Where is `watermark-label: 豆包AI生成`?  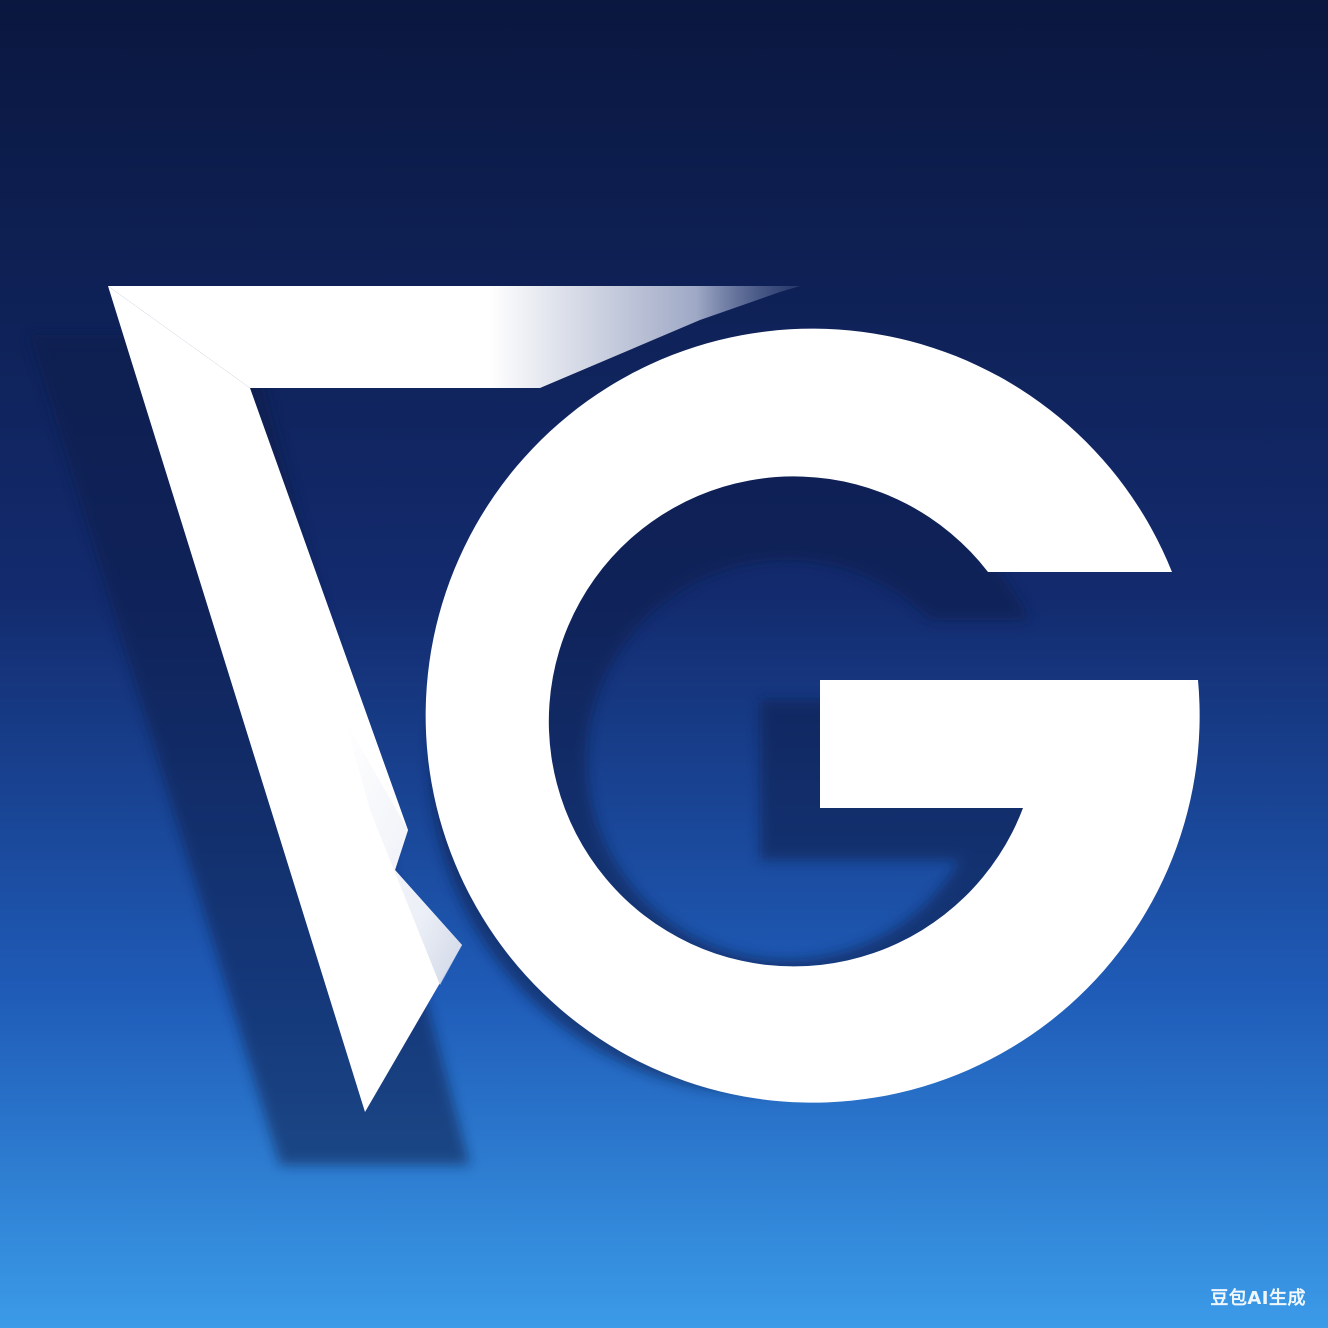 watermark-label: 豆包AI生成 is located at coordinates (1258, 1298).